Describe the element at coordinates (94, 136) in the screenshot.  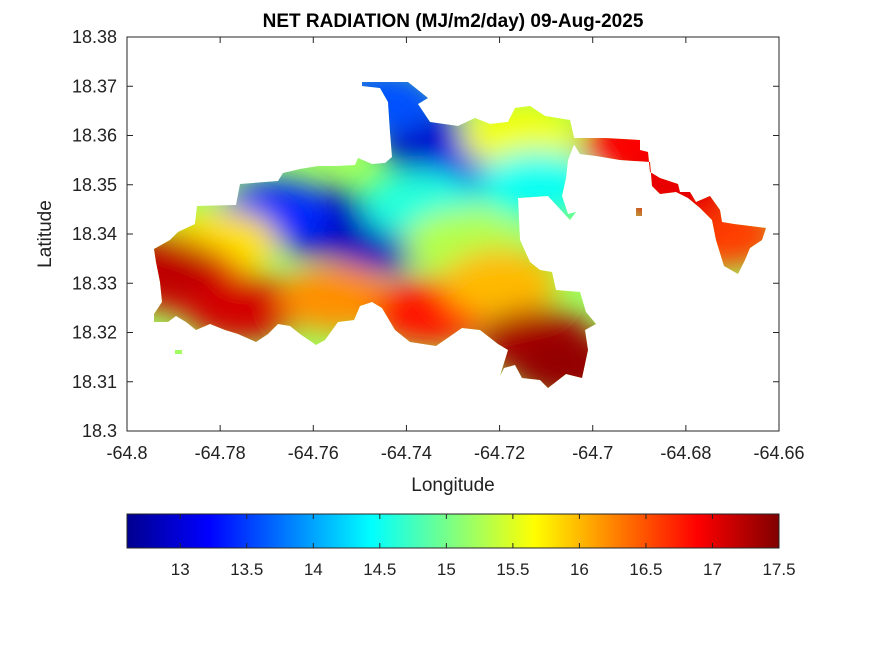
I see `y-tick-label: 18.36` at that location.